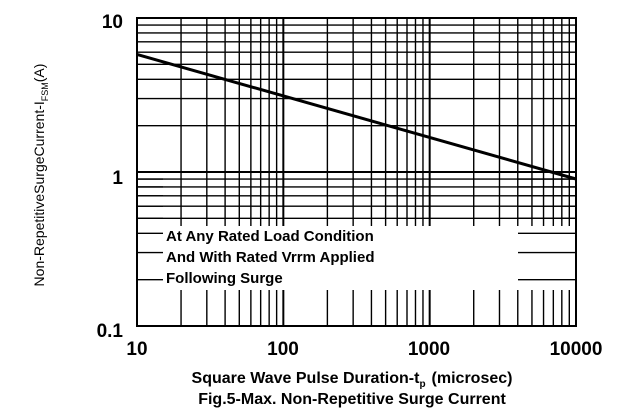 Image resolution: width=628 pixels, height=416 pixels. I want to click on y-tick-label: 0.1, so click(110, 331).